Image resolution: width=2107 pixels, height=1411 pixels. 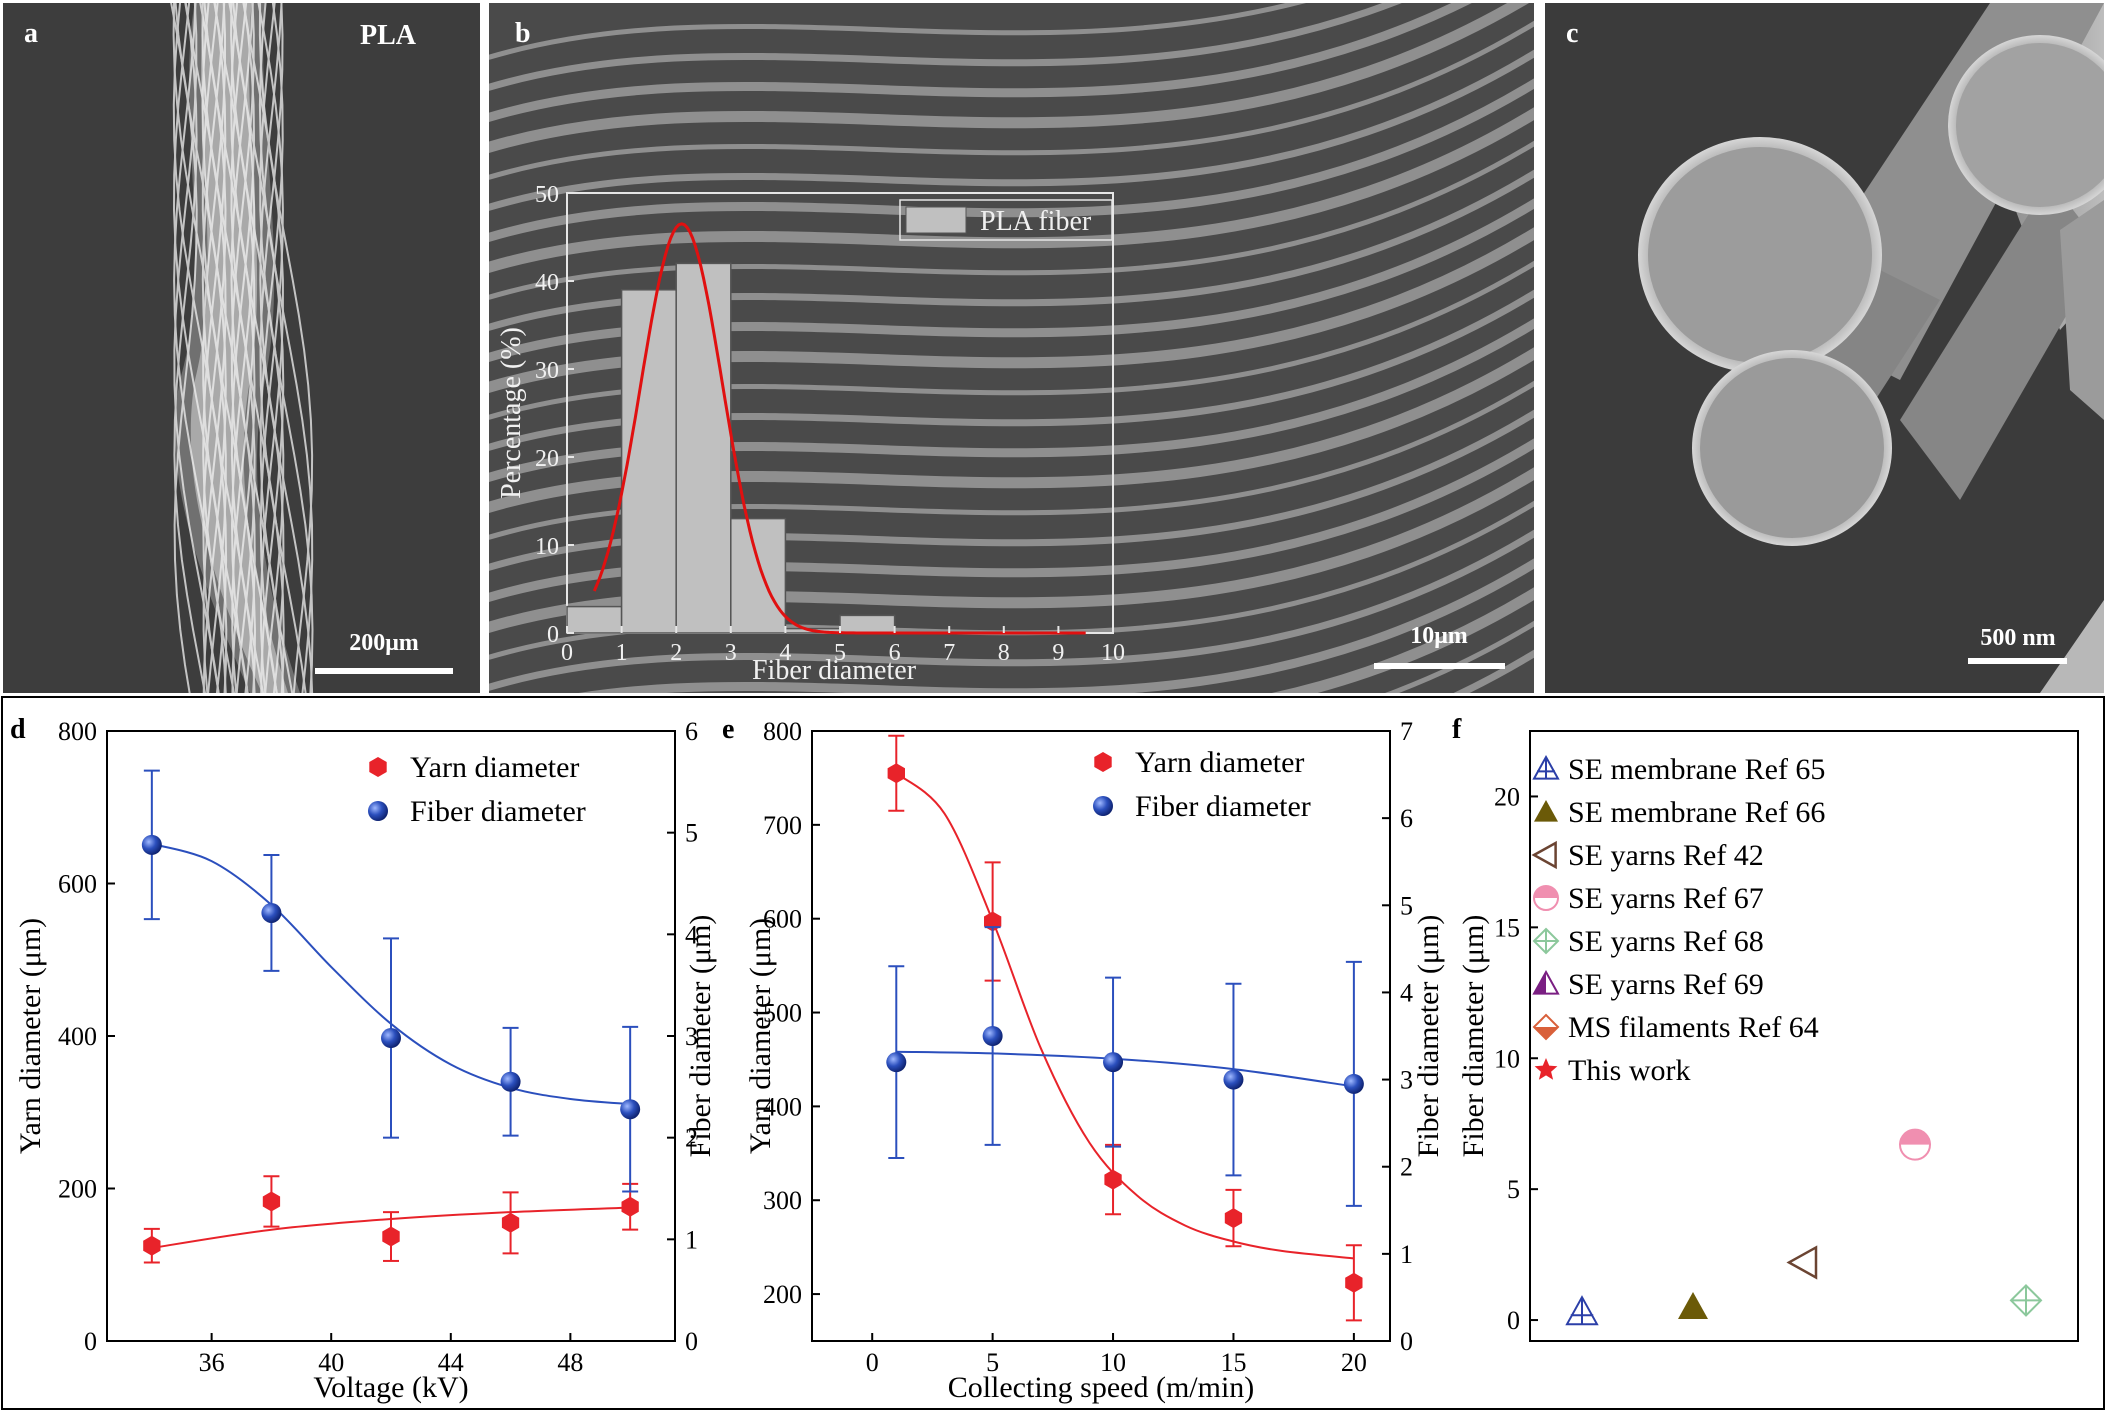 I want to click on y2-tick-label: 4, so click(x=691, y=934).